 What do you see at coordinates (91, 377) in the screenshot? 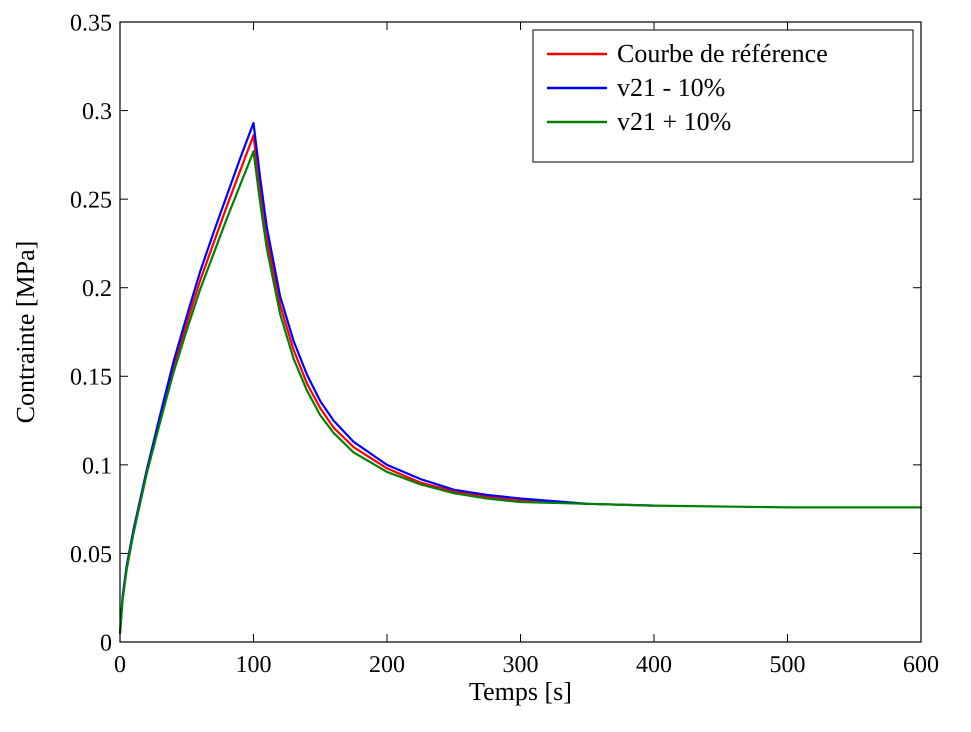
I see `y-tick-label: 0.15` at bounding box center [91, 377].